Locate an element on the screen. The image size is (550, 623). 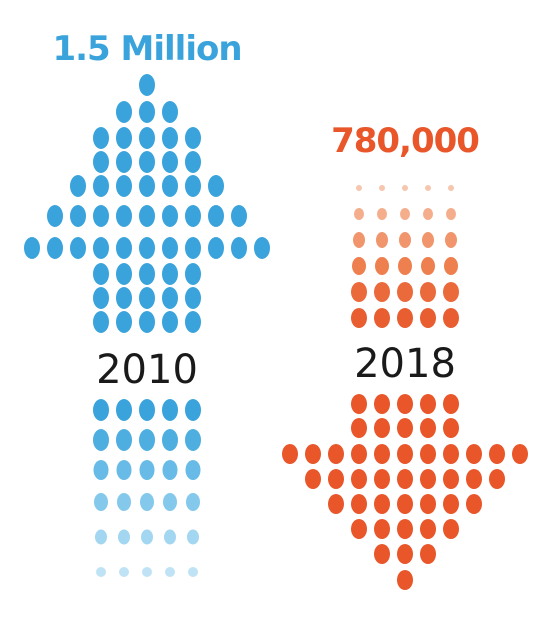
year-2010: 2010 is located at coordinates (147, 370).